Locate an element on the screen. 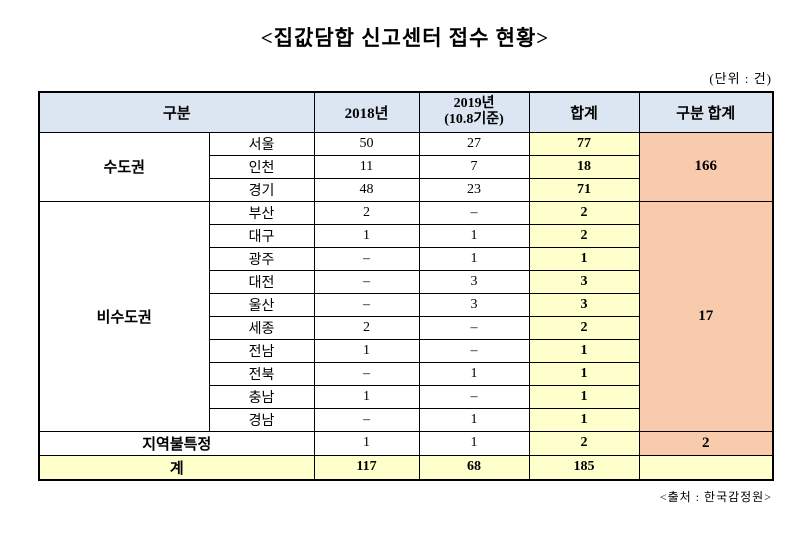  table-row-unspecified: 지역불특정 1 1 2 2 is located at coordinates (406, 443).